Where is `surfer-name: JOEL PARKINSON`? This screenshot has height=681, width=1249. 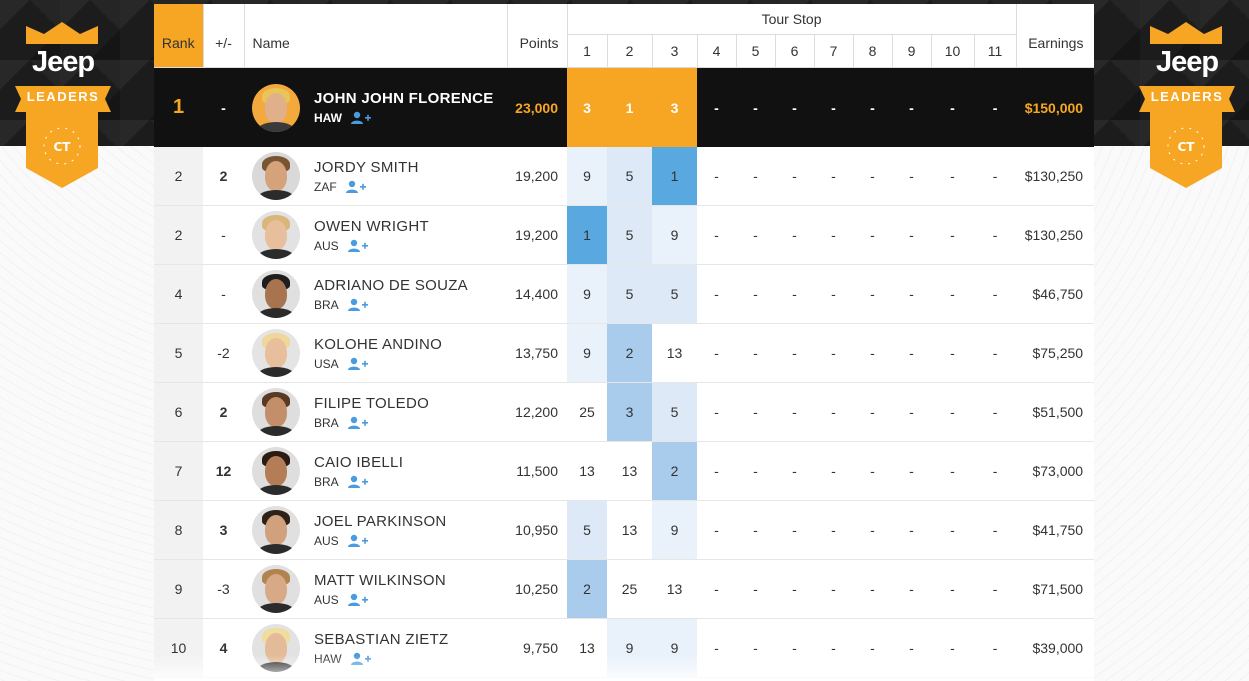
surfer-name: JOEL PARKINSON is located at coordinates (380, 521).